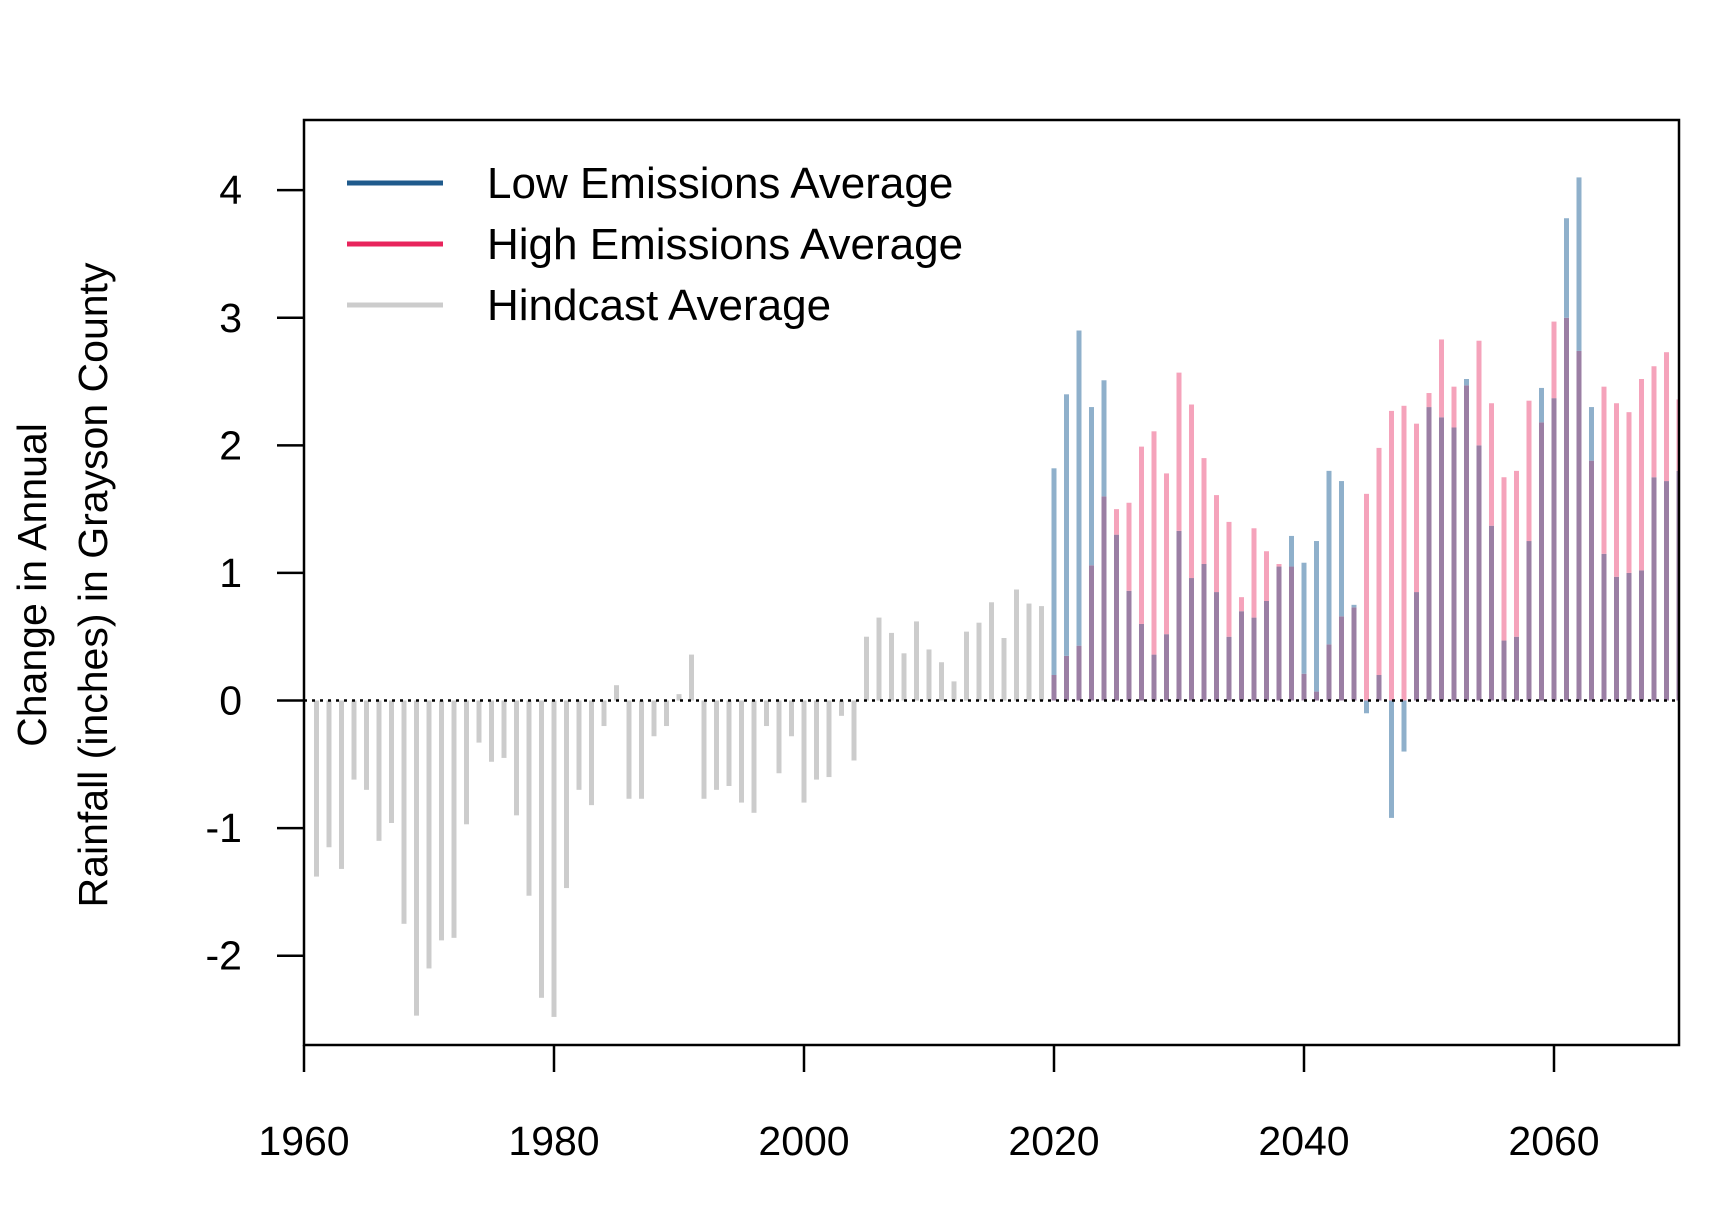 Image resolution: width=1716 pixels, height=1212 pixels. What do you see at coordinates (929, 1104) in the screenshot?
I see `x-axis: 1960 1980 2000 2020 2040 2060` at bounding box center [929, 1104].